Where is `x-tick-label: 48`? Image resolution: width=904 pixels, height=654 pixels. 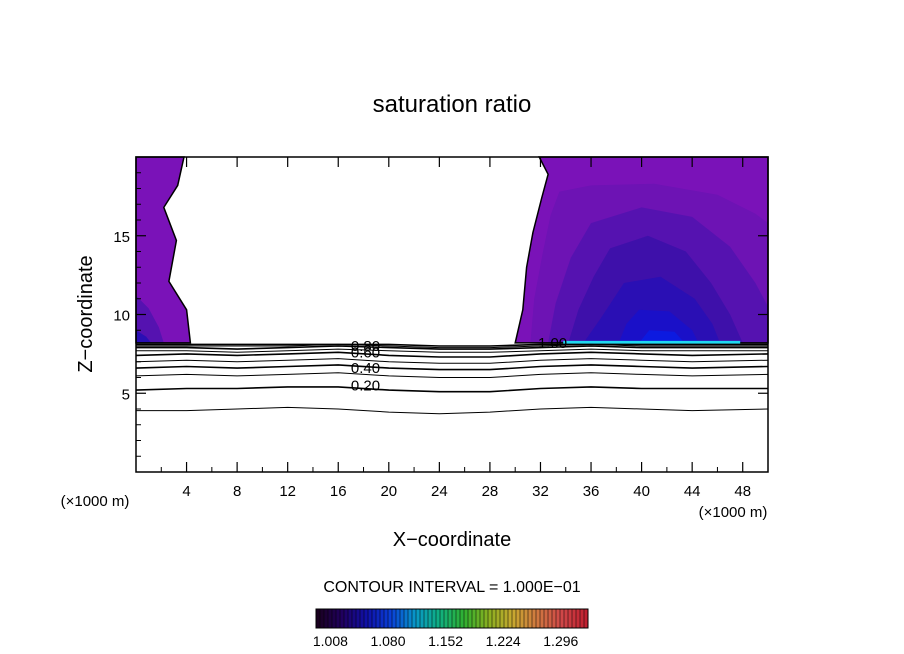
x-tick-label: 48 is located at coordinates (742, 491).